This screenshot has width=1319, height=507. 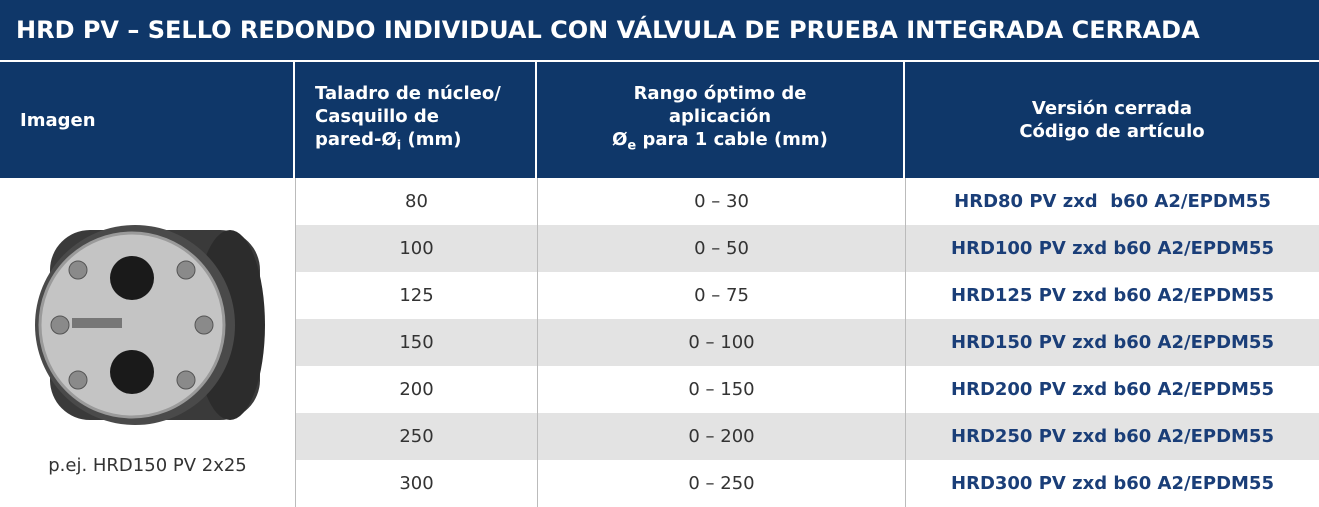 I want to click on header-text: Casquillo de, so click(x=377, y=117).